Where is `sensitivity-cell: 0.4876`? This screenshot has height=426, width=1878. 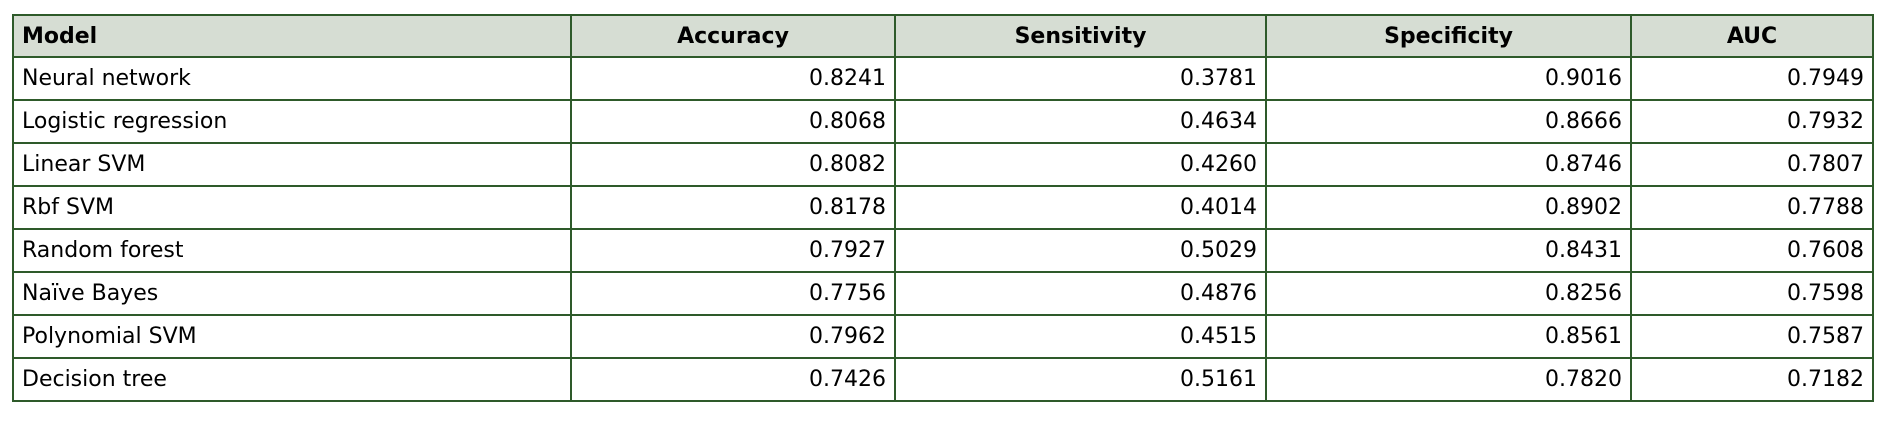
sensitivity-cell: 0.4876 is located at coordinates (1080, 293).